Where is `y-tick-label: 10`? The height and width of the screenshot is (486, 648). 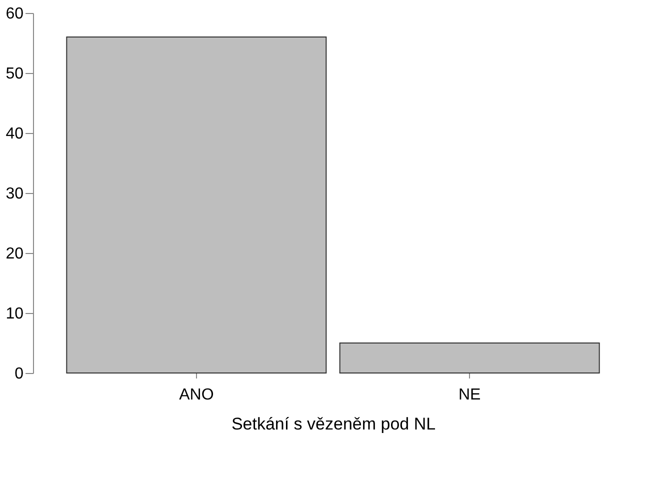 y-tick-label: 10 is located at coordinates (15, 314).